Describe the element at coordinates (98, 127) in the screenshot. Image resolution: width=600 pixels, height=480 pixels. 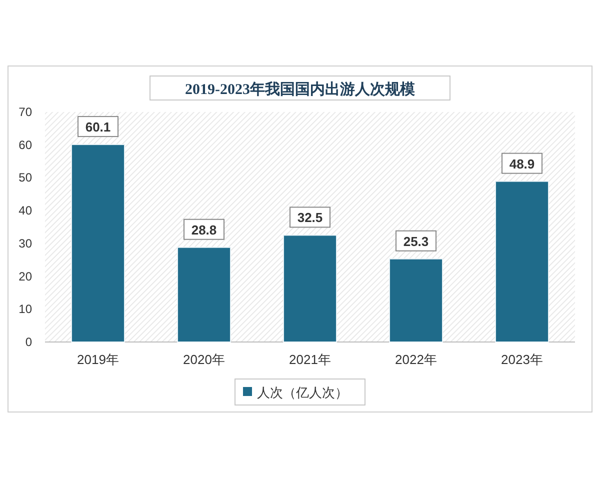
I see `data-label: 60.1` at that location.